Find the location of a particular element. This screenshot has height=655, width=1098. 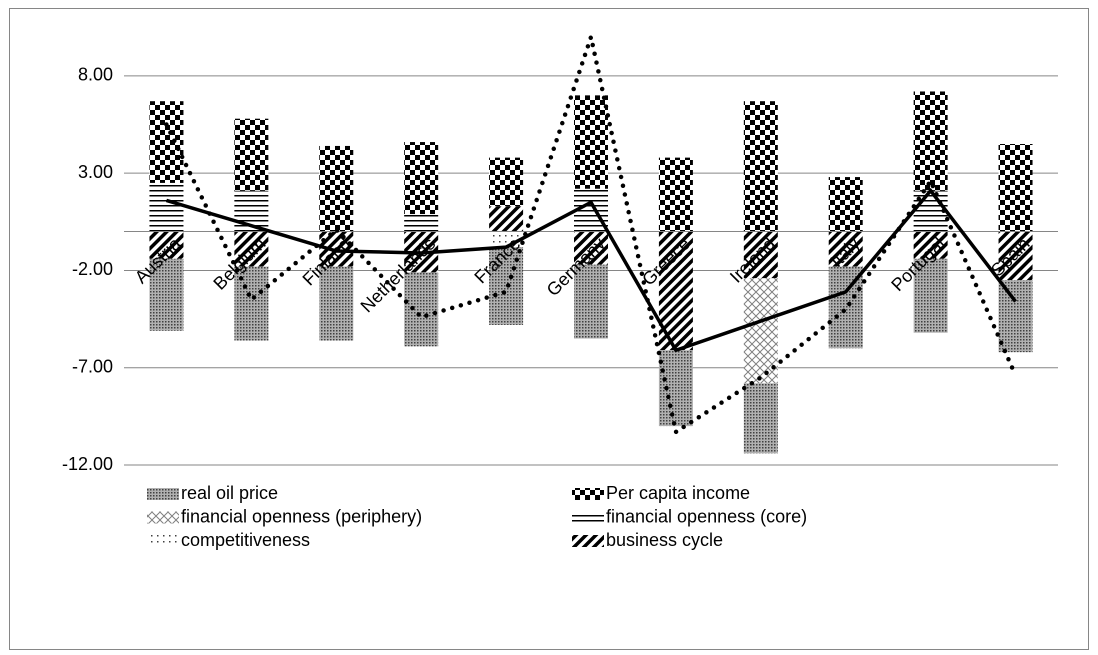

legend-item: competitiveness is located at coordinates (228, 540).